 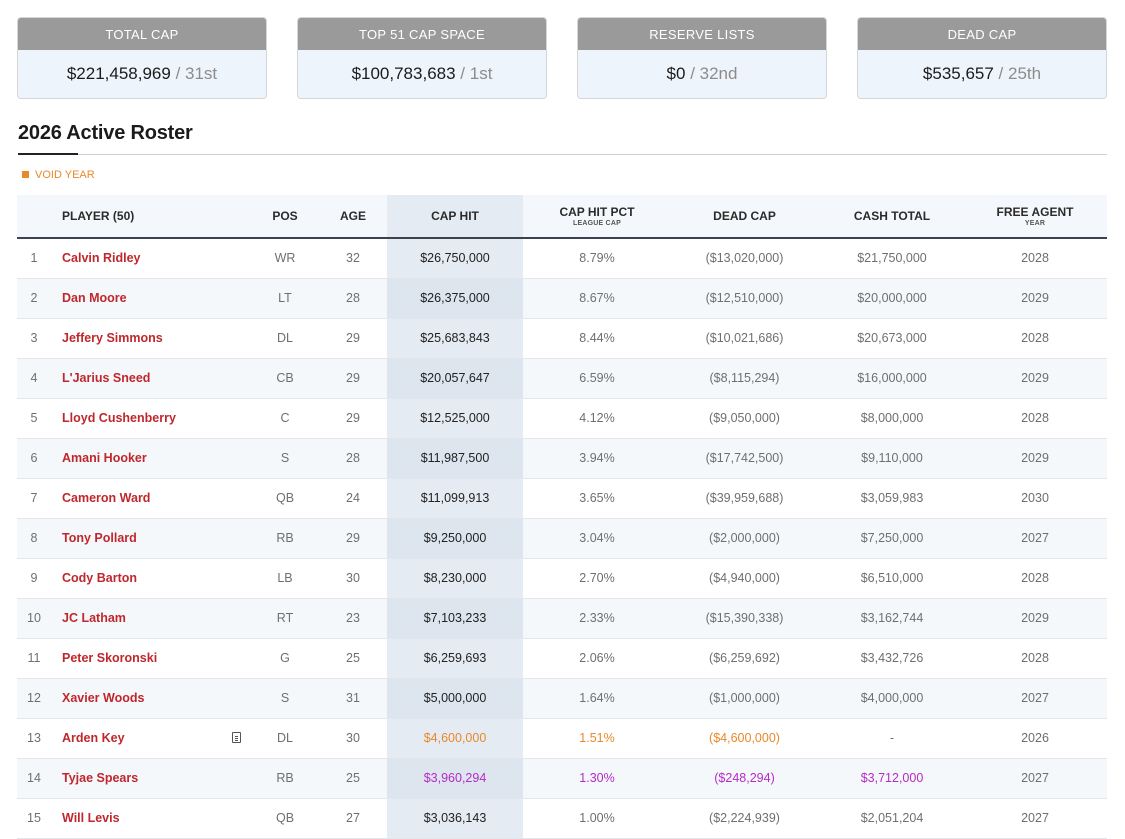 What do you see at coordinates (476, 73) in the screenshot?
I see `card-rank: / 1st` at bounding box center [476, 73].